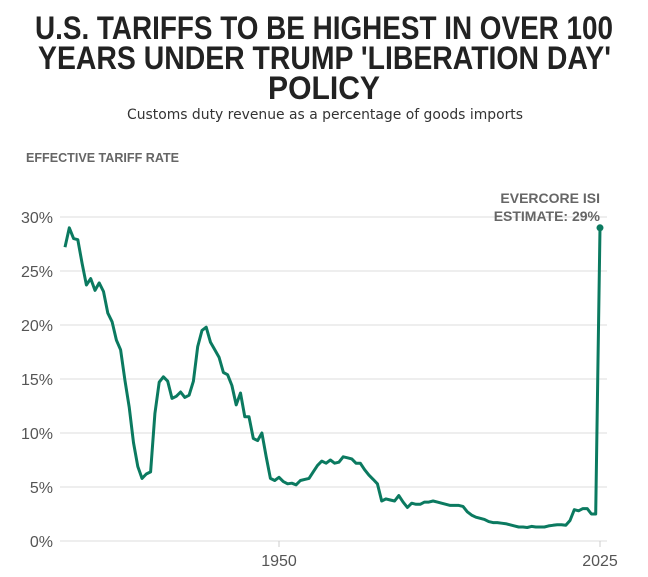 The width and height of the screenshot is (648, 577). Describe the element at coordinates (102, 157) in the screenshot. I see `y-axis-title: EFFECTIVE TARIFF RATE` at that location.